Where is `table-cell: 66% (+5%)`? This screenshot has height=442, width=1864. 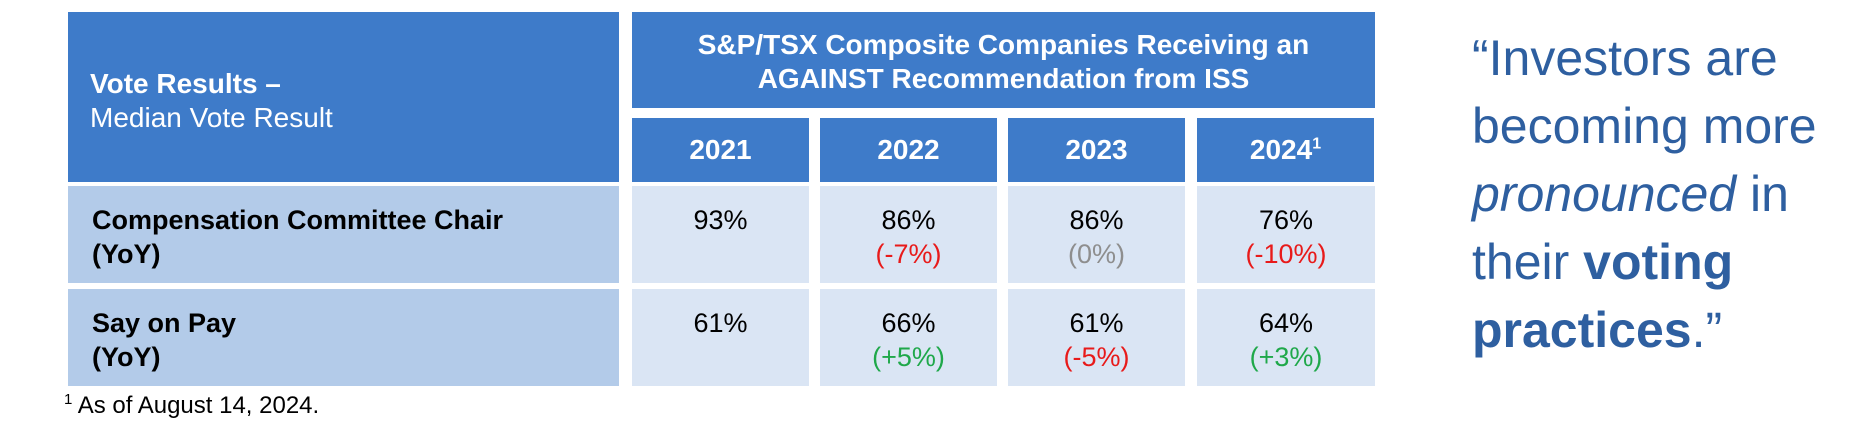 table-cell: 66% (+5%) is located at coordinates (908, 337).